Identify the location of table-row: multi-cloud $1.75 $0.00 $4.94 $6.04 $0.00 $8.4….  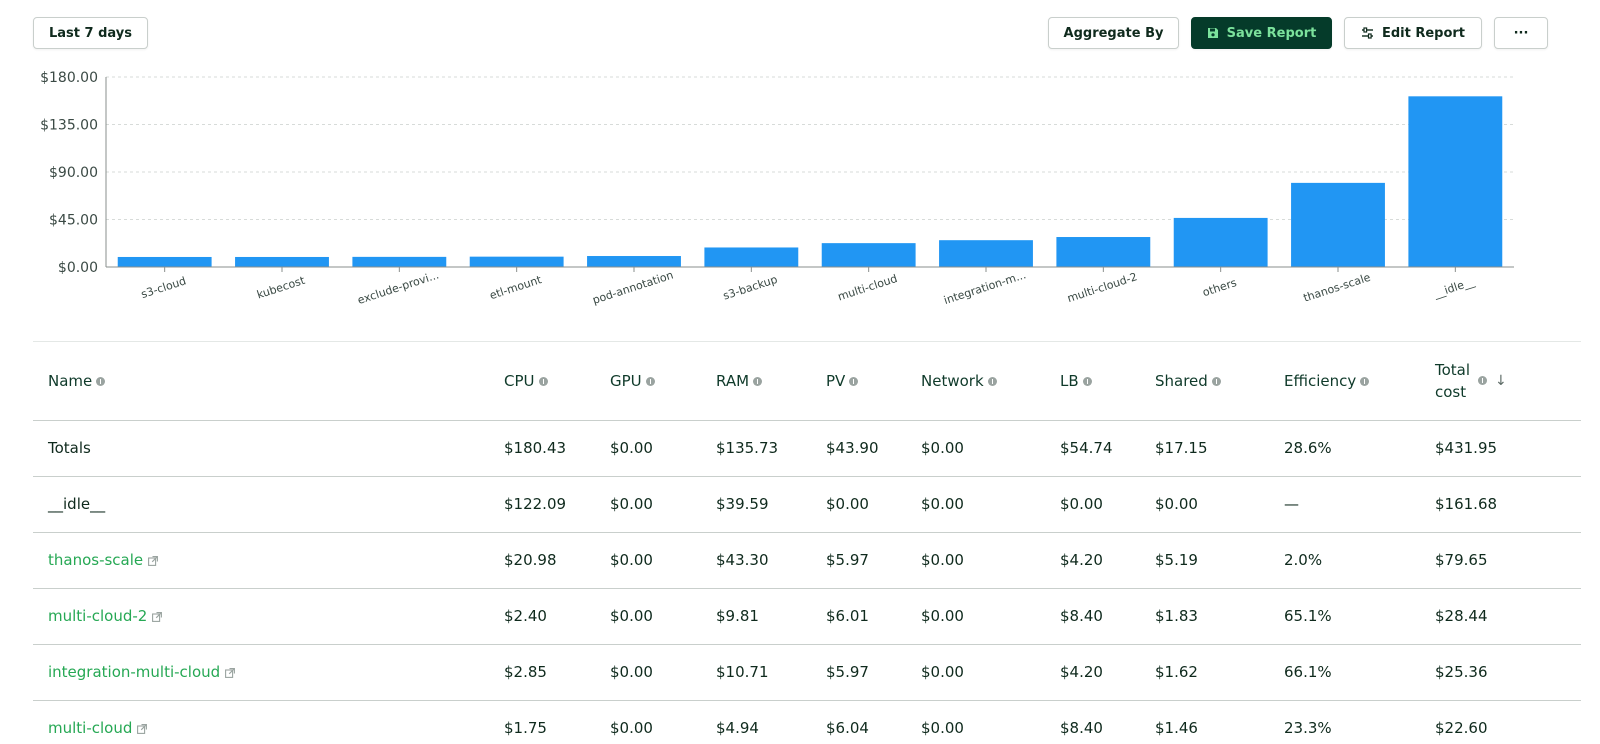
(807, 722).